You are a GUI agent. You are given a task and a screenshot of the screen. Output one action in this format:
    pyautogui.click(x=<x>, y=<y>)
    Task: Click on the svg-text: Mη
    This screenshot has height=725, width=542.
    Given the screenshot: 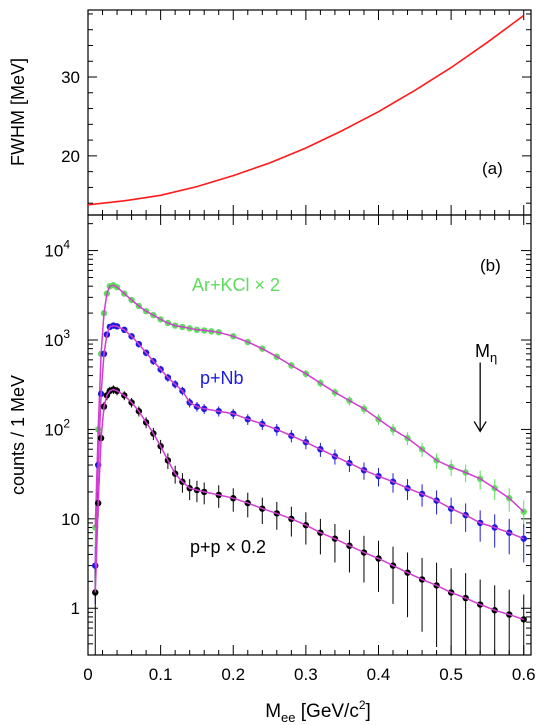 What is the action you would take?
    pyautogui.click(x=486, y=353)
    